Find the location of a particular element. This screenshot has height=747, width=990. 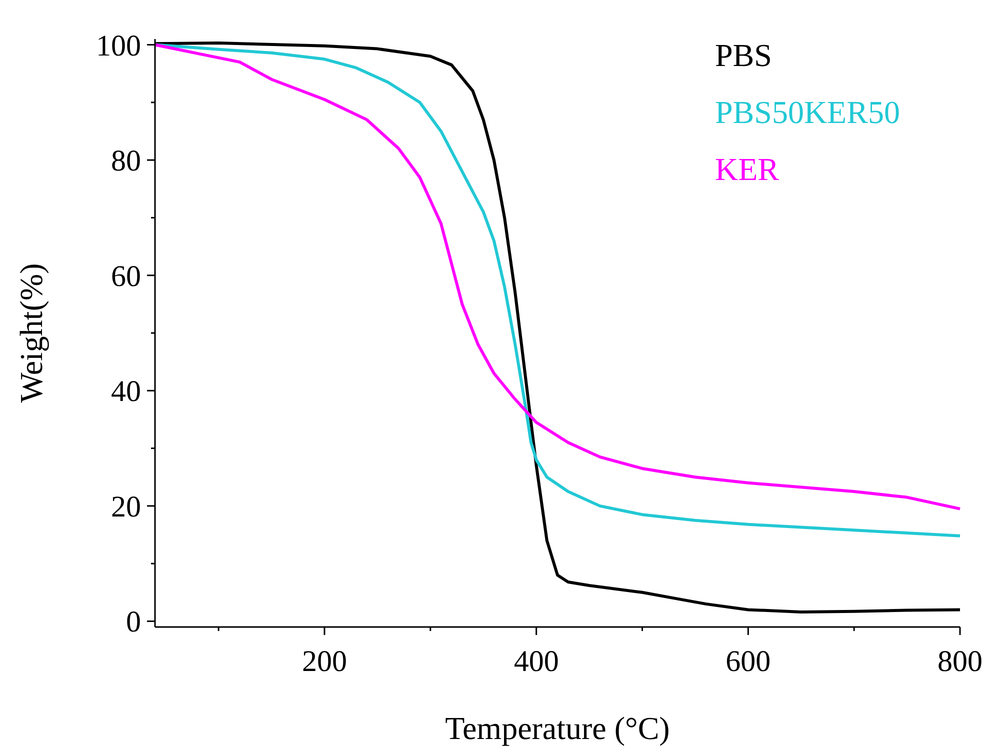

y-tick-label: 80 is located at coordinates (126, 161).